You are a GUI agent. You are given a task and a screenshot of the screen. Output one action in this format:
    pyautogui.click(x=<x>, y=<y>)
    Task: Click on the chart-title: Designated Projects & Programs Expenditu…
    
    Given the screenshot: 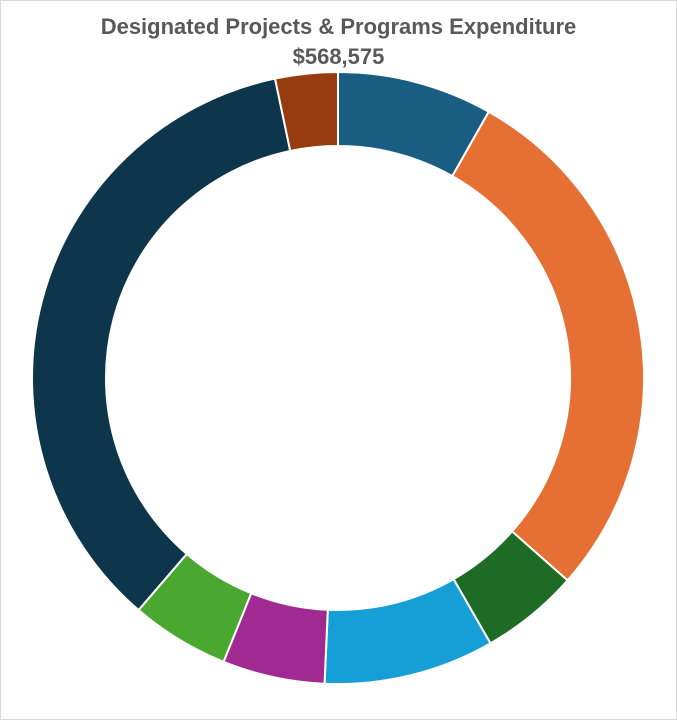 What is the action you would take?
    pyautogui.click(x=338, y=26)
    